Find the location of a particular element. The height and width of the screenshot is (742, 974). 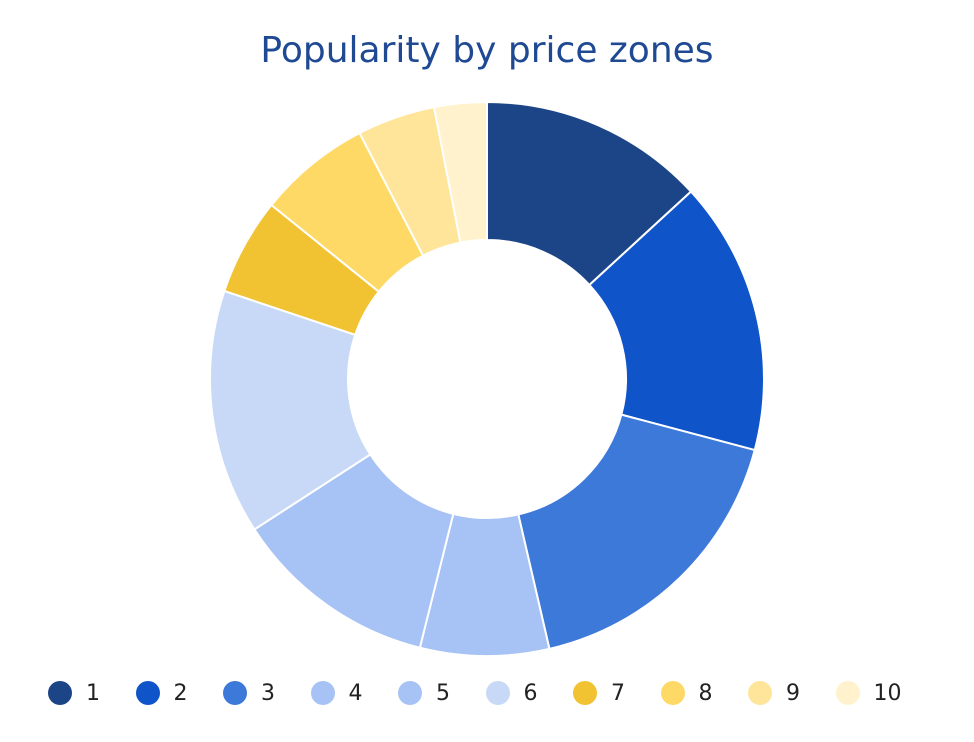

legend-item-1: 1 is located at coordinates (74, 693).